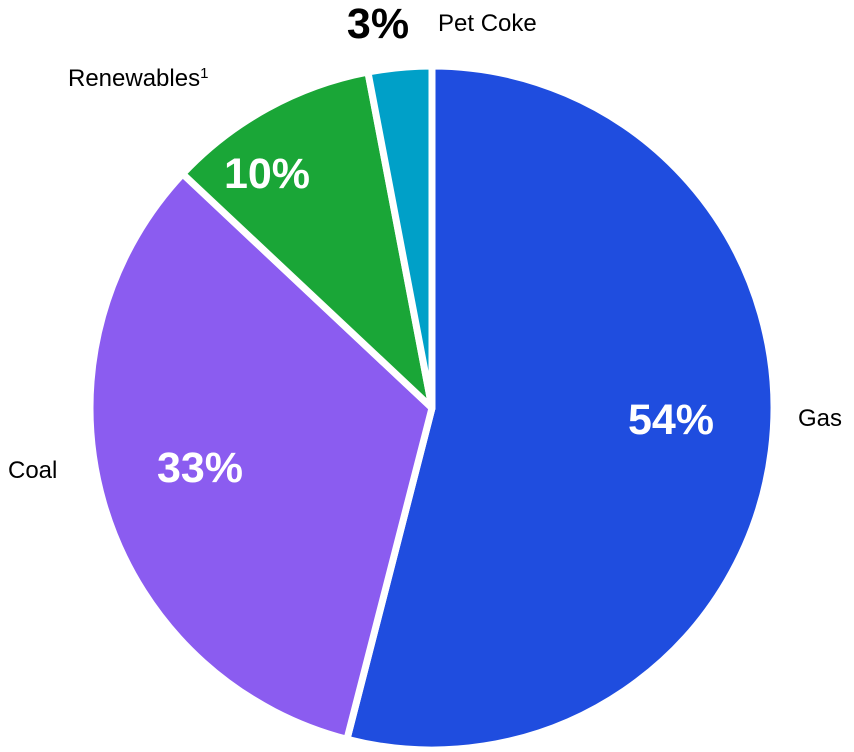 The image size is (854, 752). Describe the element at coordinates (378, 24) in the screenshot. I see `value-label-pet-coke: 3%` at that location.